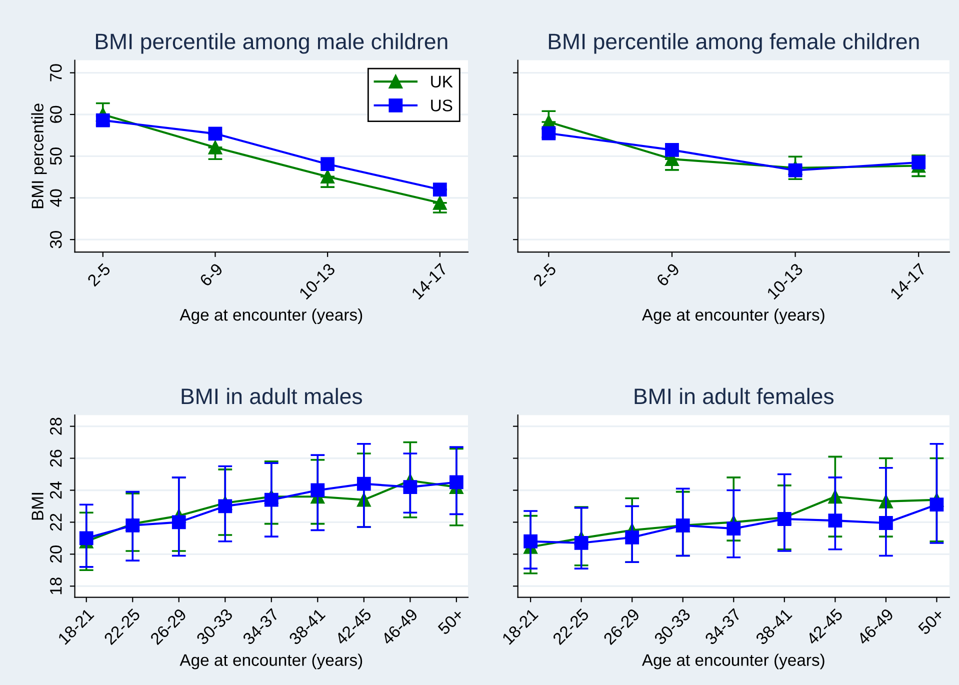 This screenshot has width=959, height=685. I want to click on y-axis-title: BMI, so click(38, 506).